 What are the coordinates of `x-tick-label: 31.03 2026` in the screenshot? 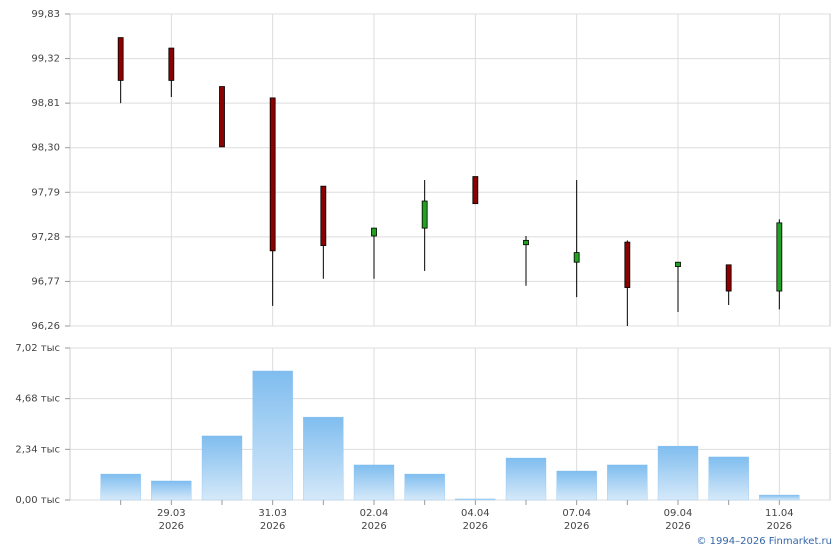 It's located at (272, 520).